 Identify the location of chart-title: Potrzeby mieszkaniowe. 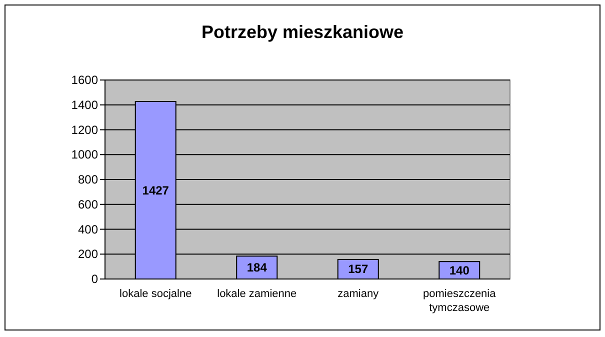
(302, 32).